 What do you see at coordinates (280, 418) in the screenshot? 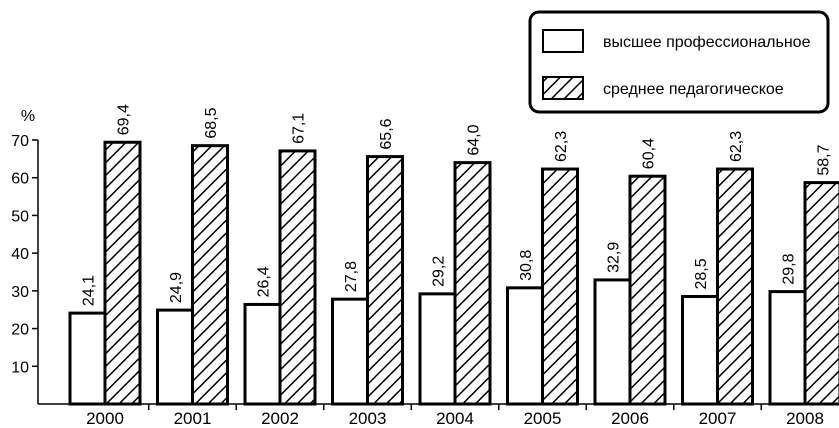
I see `x-tick-label: 2002` at bounding box center [280, 418].